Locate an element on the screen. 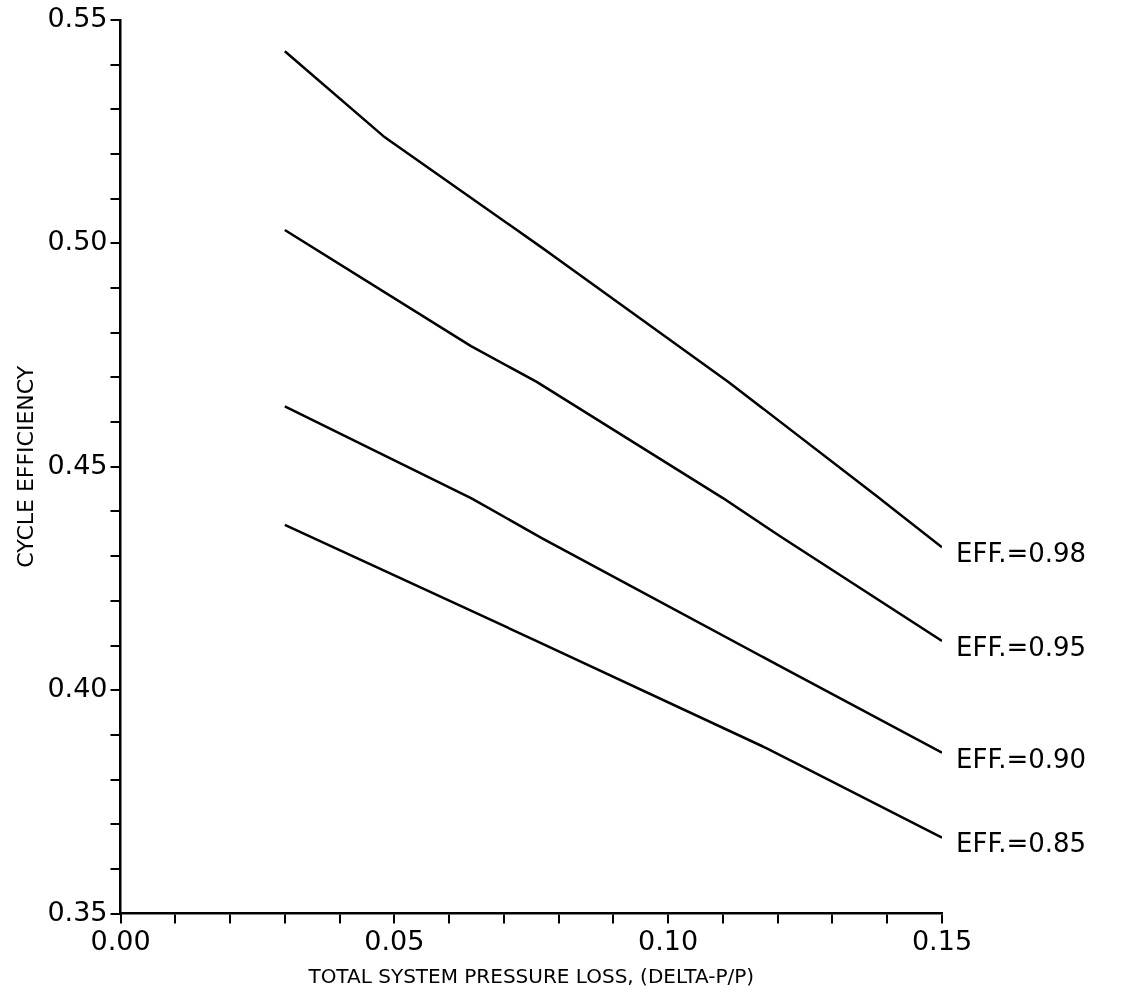 This screenshot has width=1122, height=1004. series-label: EFF.=0.85 is located at coordinates (1021, 843).